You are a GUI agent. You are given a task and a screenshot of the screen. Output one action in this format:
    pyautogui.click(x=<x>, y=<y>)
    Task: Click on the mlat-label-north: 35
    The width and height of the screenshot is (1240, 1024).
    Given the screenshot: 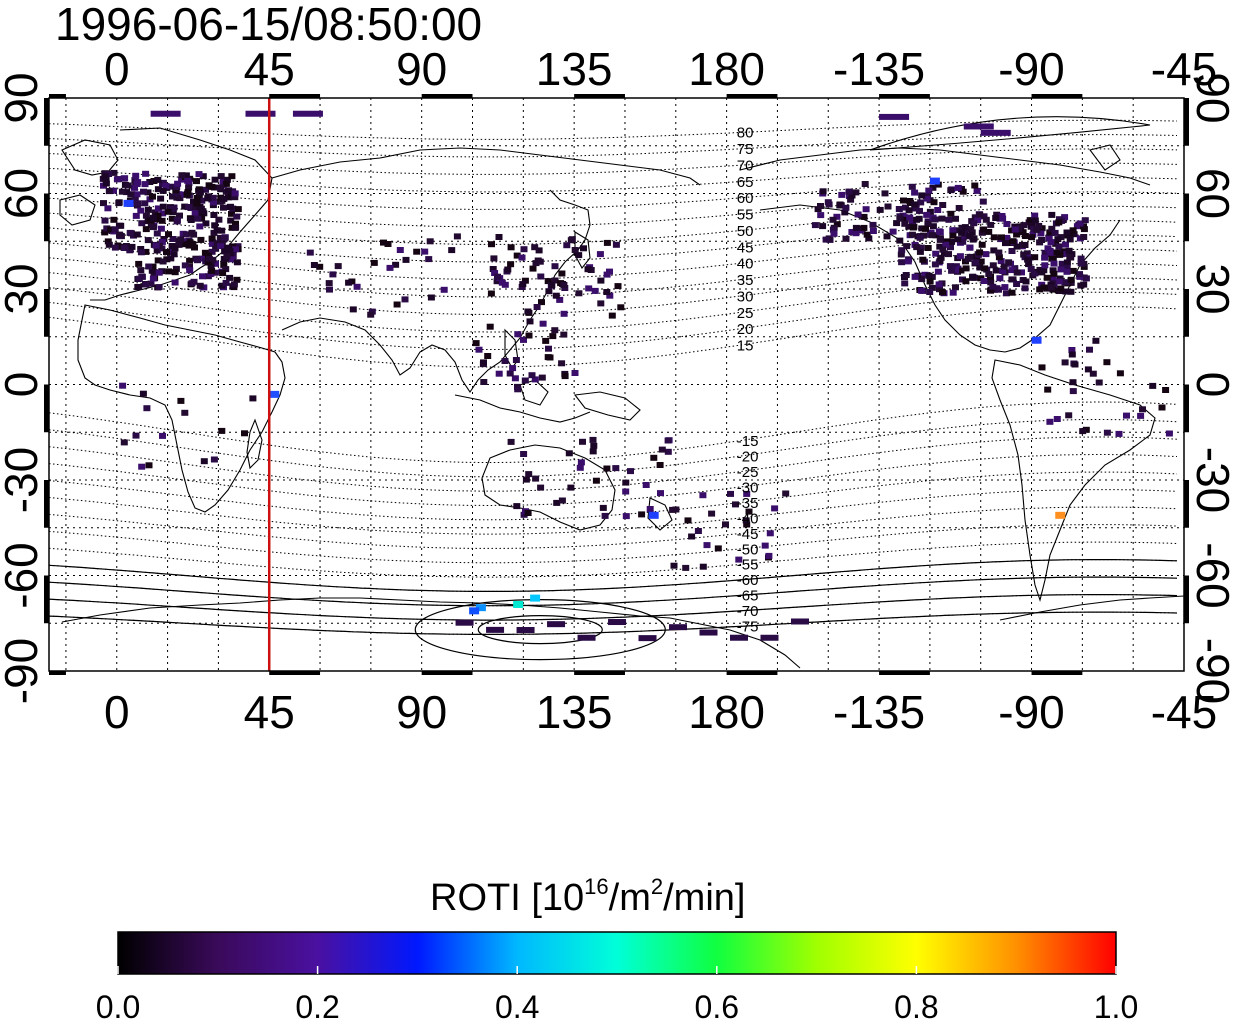 What is the action you would take?
    pyautogui.click(x=745, y=280)
    